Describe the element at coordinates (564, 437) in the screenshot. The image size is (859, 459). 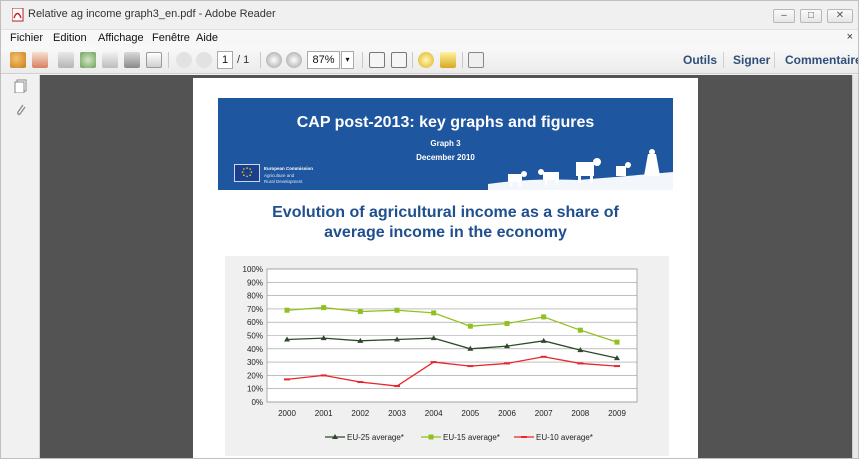
I see `legend-label: EU-10 average*` at that location.